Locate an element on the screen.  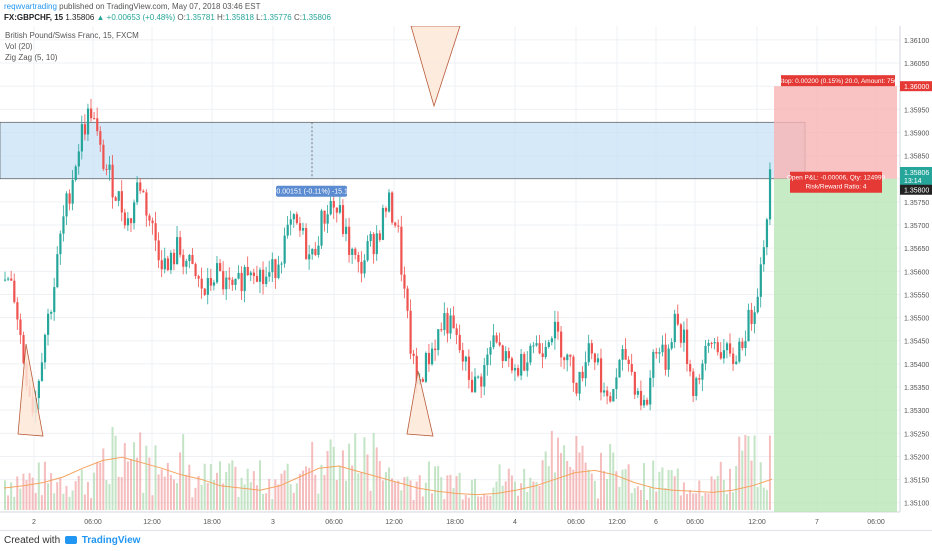
last-price: 1.35806 is located at coordinates (80, 17).